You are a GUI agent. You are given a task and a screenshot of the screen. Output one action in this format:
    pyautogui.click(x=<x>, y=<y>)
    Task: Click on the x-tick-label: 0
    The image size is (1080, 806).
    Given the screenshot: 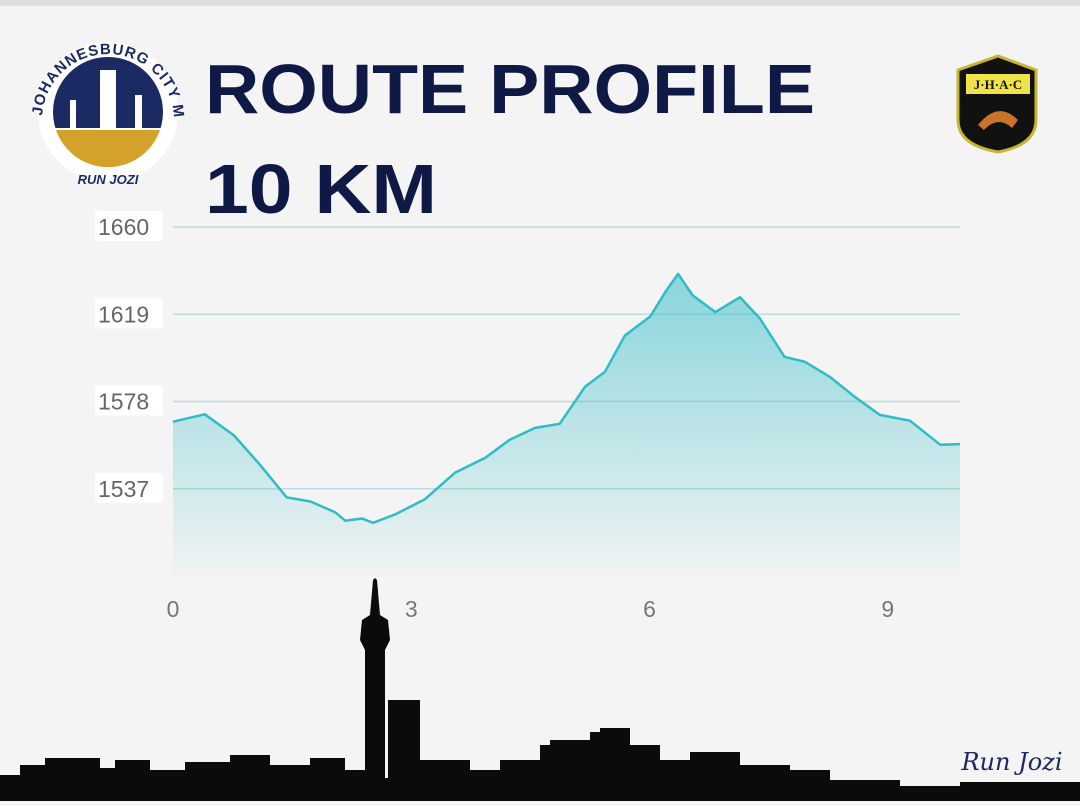 What is the action you would take?
    pyautogui.click(x=173, y=609)
    